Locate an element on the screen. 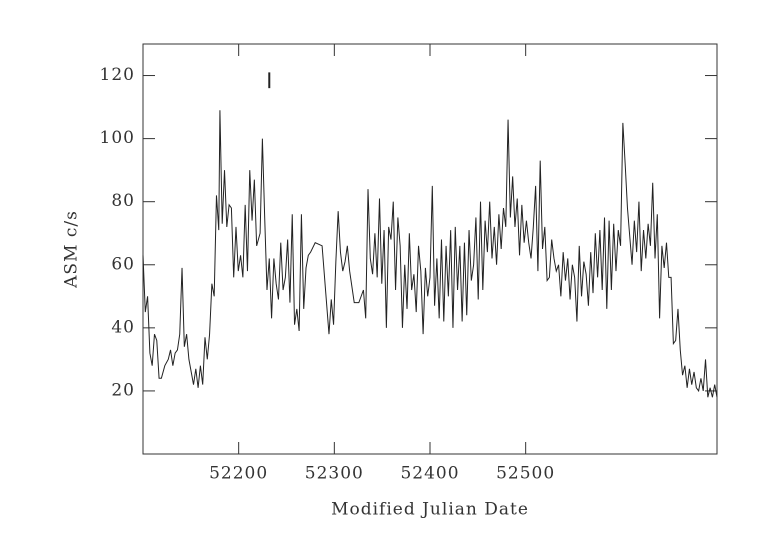 The width and height of the screenshot is (761, 544). y-tick-label: 100 is located at coordinates (117, 138).